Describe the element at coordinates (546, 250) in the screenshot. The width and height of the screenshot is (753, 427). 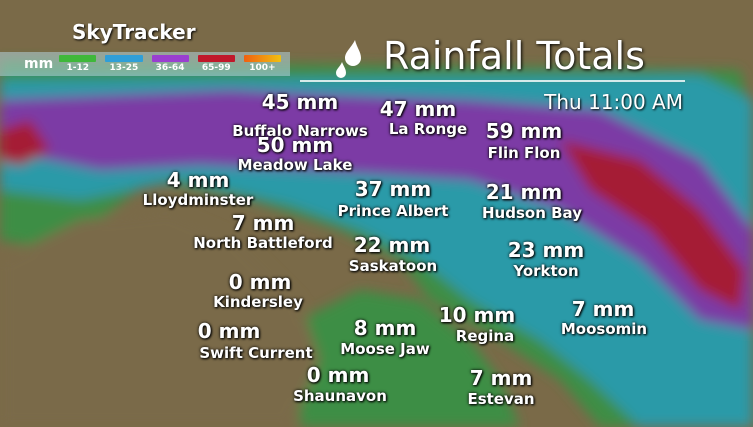
I see `rainfall-value: 23 mm` at that location.